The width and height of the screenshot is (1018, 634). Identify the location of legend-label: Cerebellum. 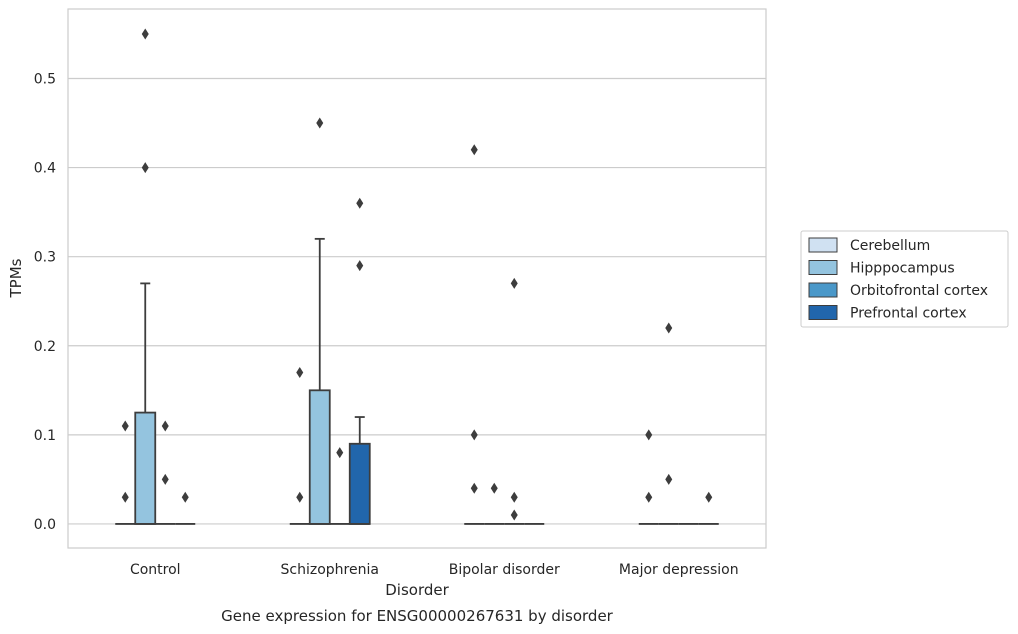
(890, 246).